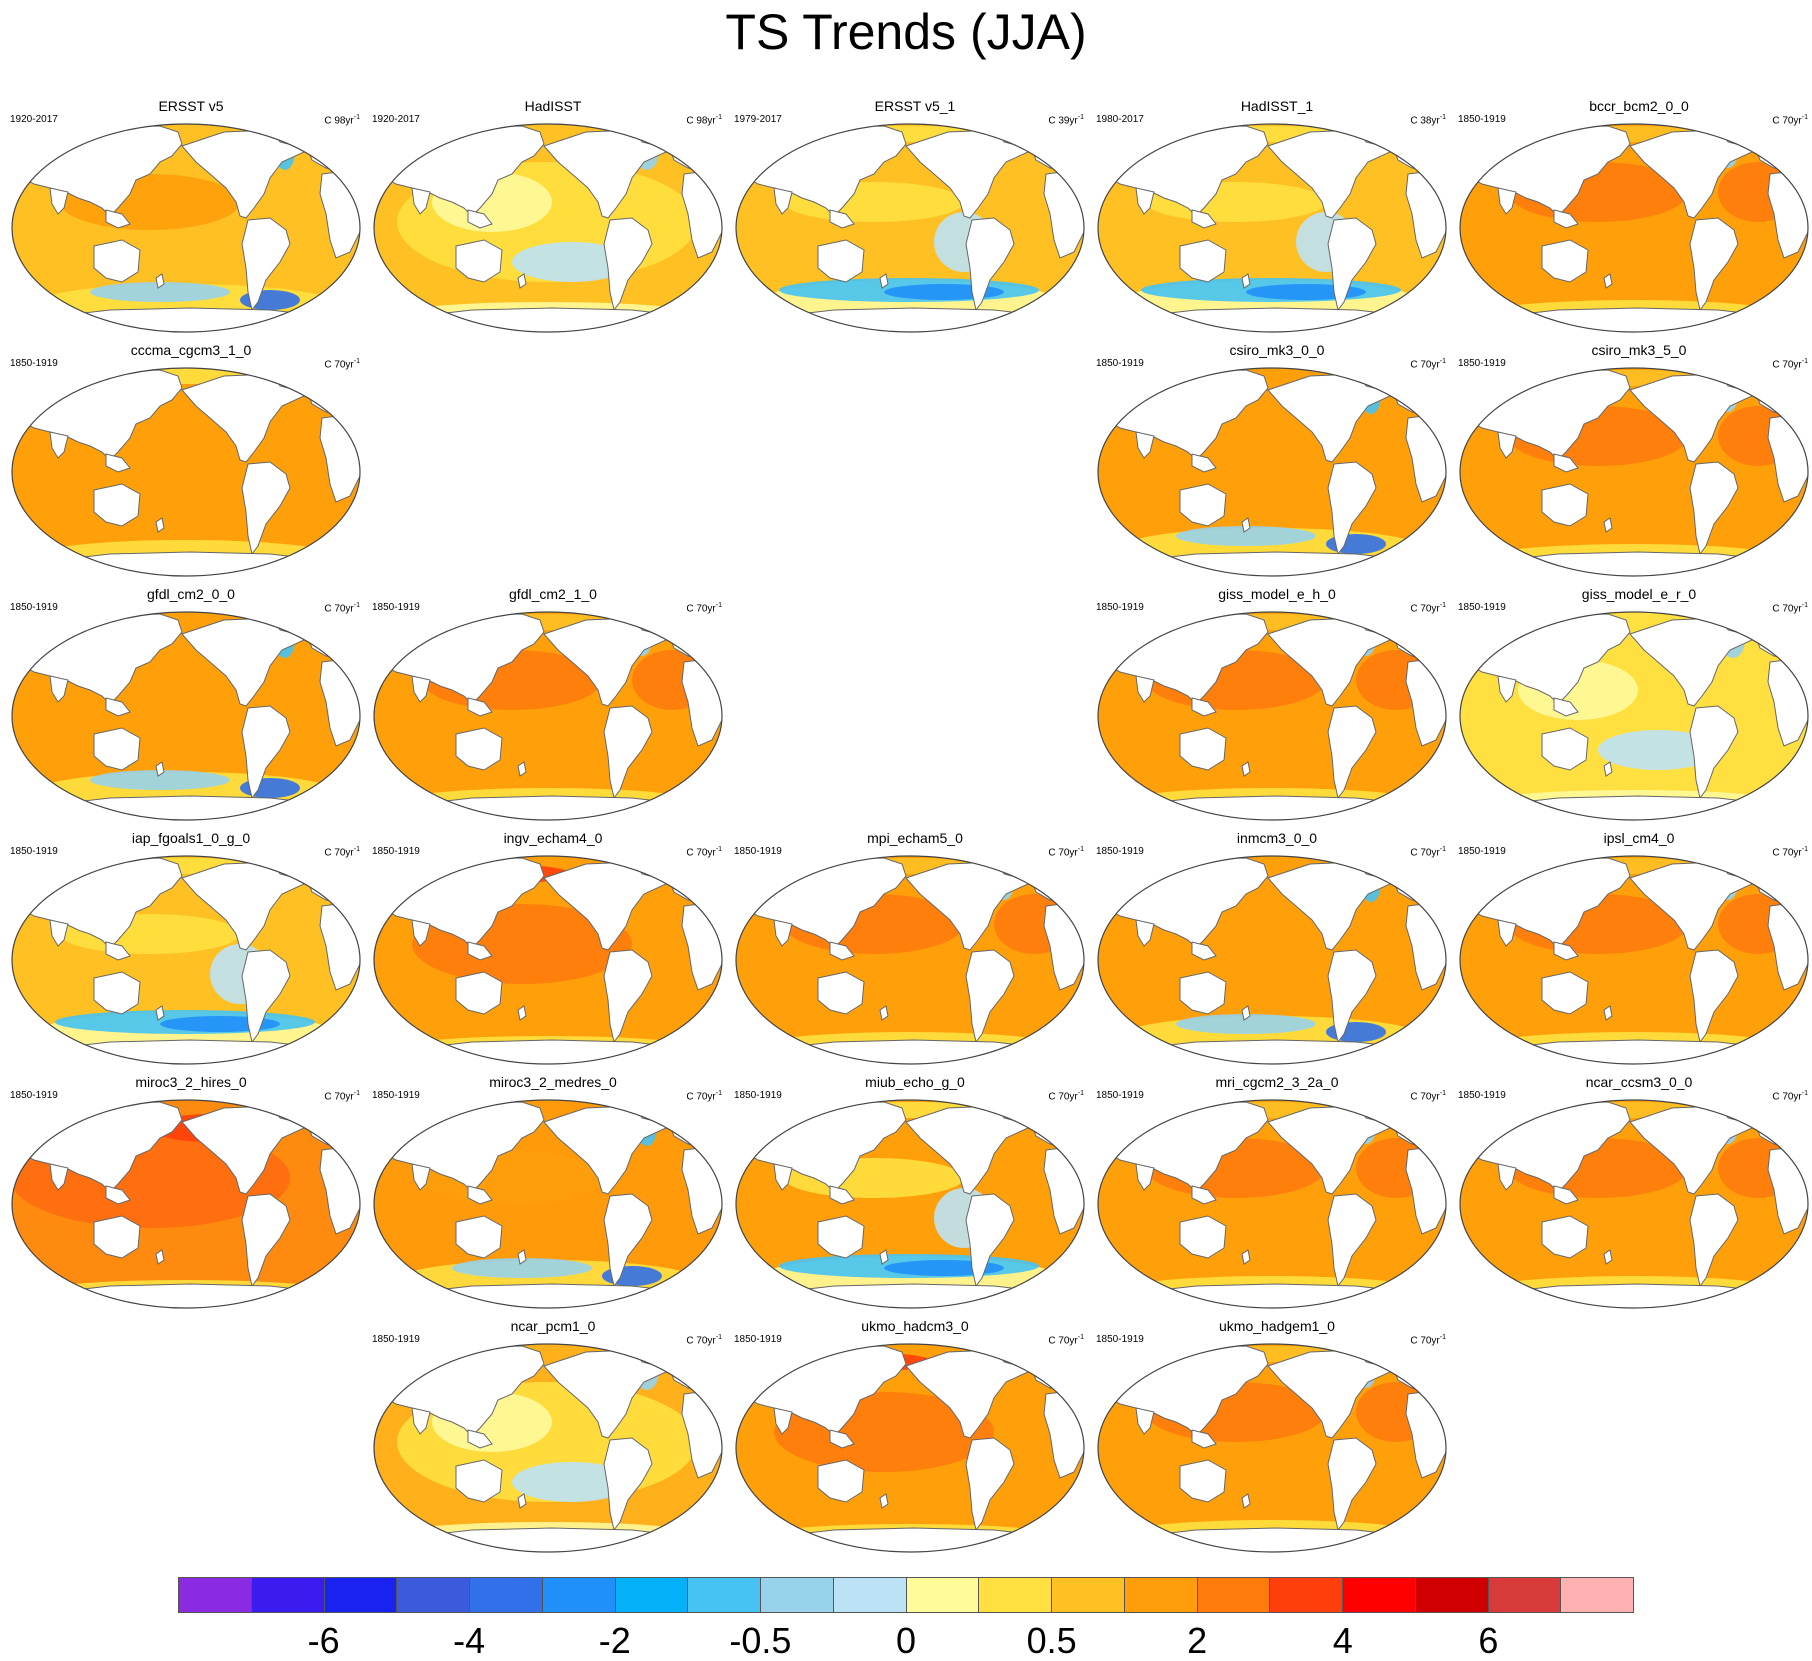  What do you see at coordinates (553, 1082) in the screenshot?
I see `panel-title: miroc3_2_medres_0` at bounding box center [553, 1082].